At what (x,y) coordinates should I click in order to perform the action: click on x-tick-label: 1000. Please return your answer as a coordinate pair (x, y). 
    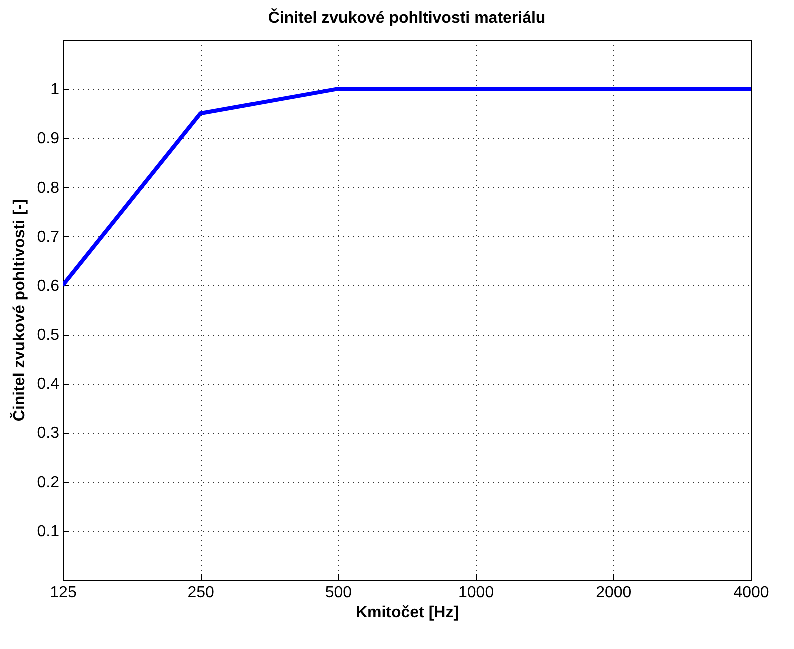
    Looking at the image, I should click on (476, 593).